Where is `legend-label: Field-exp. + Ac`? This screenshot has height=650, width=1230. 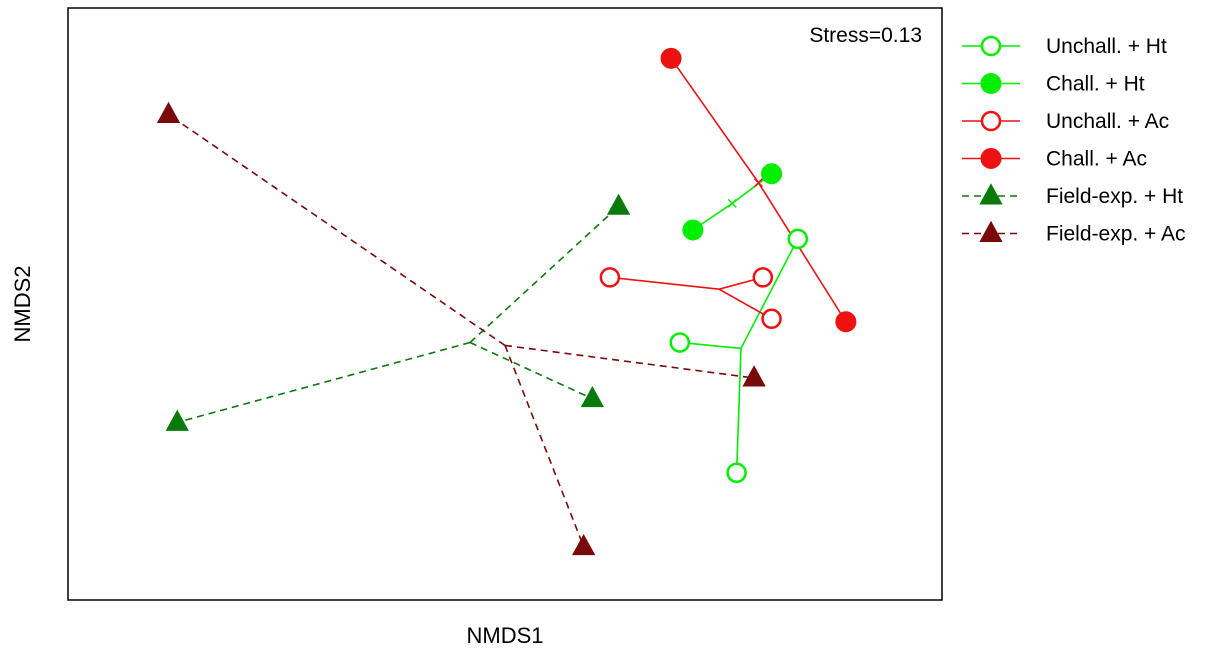
legend-label: Field-exp. + Ac is located at coordinates (1115, 234).